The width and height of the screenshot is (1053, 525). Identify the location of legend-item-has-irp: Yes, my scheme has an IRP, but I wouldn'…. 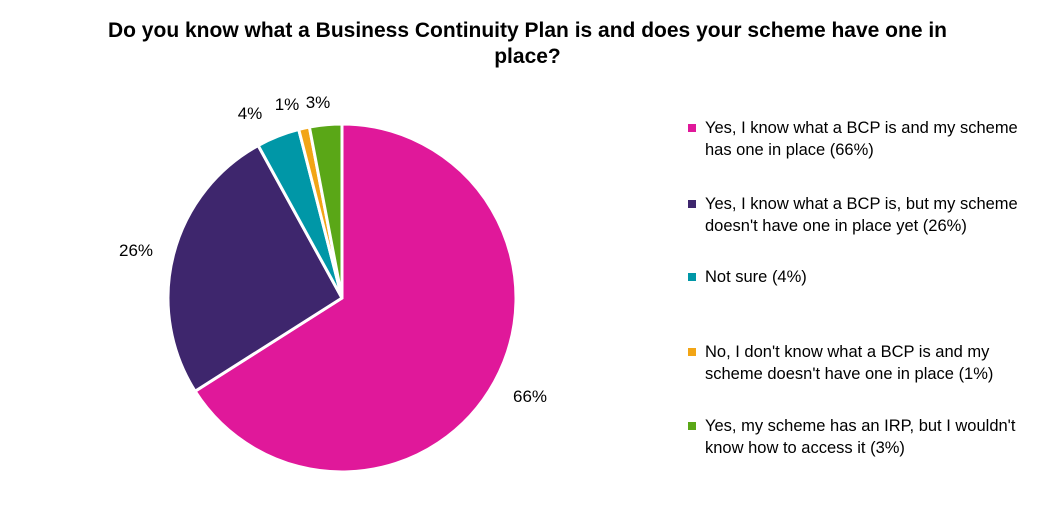
(868, 437).